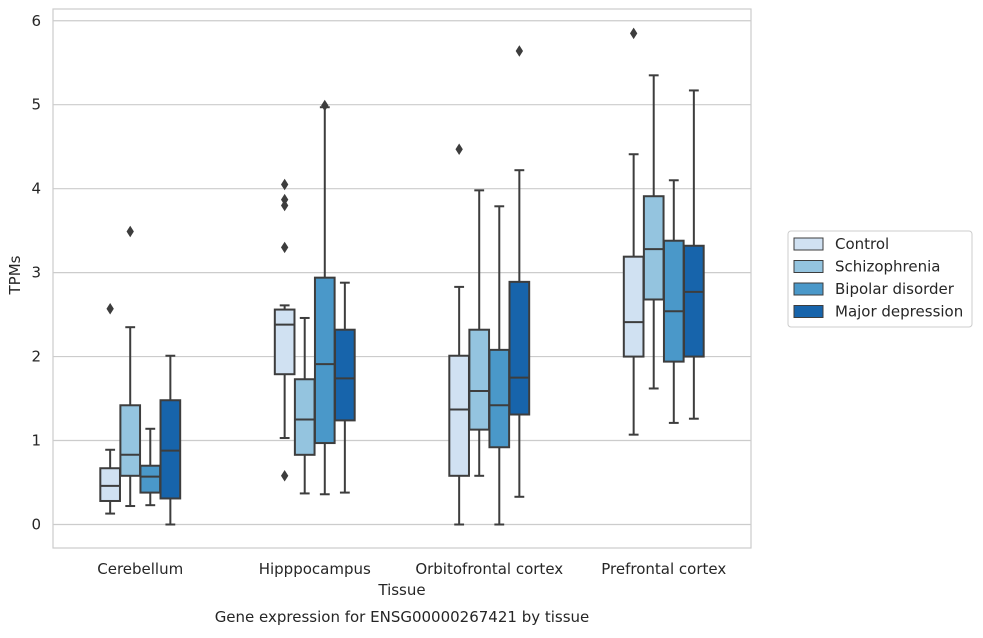 Image resolution: width=983 pixels, height=638 pixels. What do you see at coordinates (36, 357) in the screenshot?
I see `y-tick-label: 2` at bounding box center [36, 357].